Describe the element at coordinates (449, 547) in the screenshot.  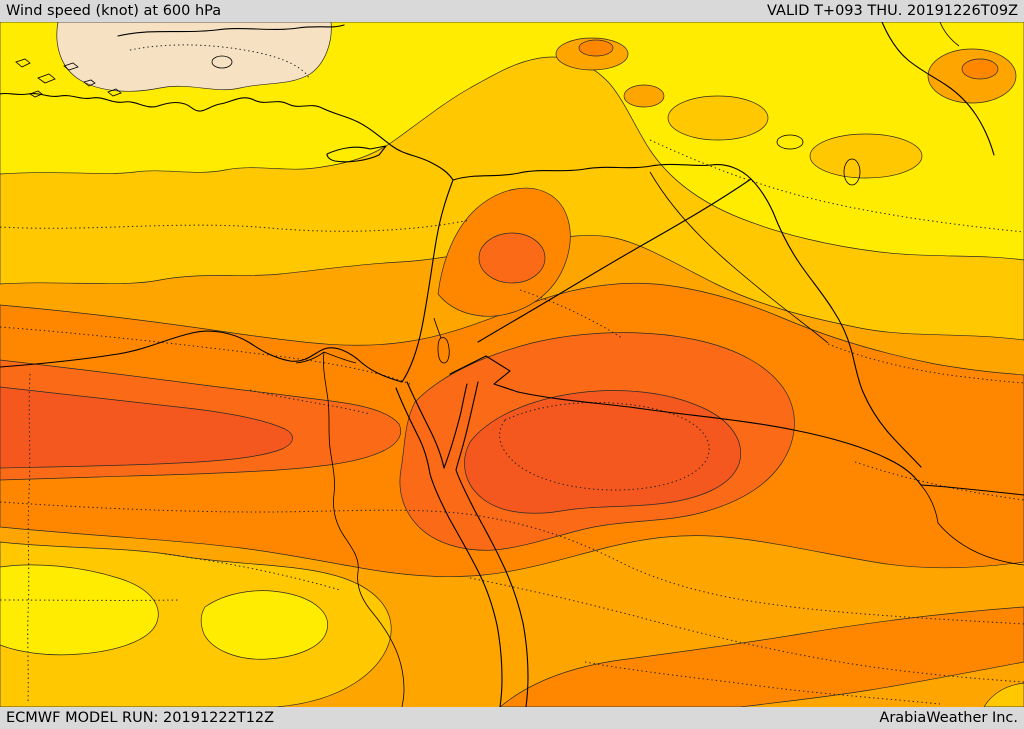
I see `red-sea-west-coast` at that location.